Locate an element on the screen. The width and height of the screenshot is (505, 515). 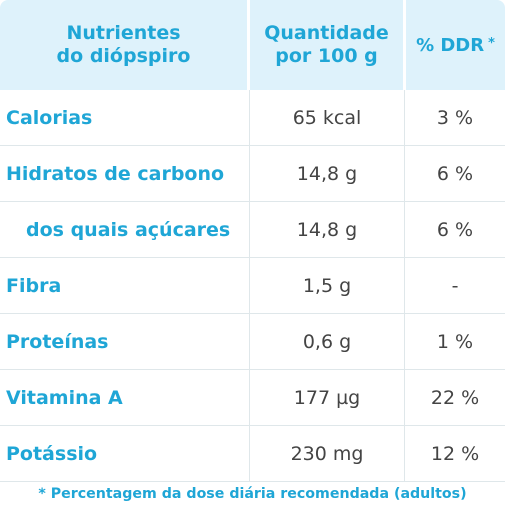
nutrient-name: Calorias is located at coordinates (49, 117).